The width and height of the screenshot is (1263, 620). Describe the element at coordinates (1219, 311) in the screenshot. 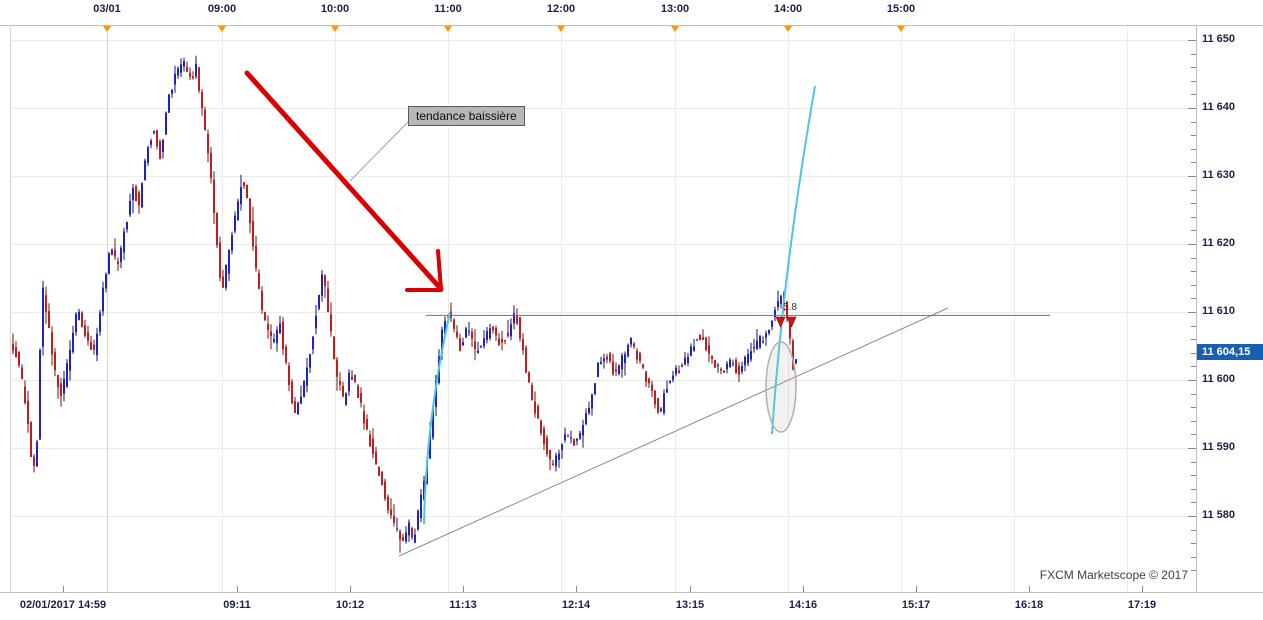

I see `price-tick-label: 11 610` at that location.